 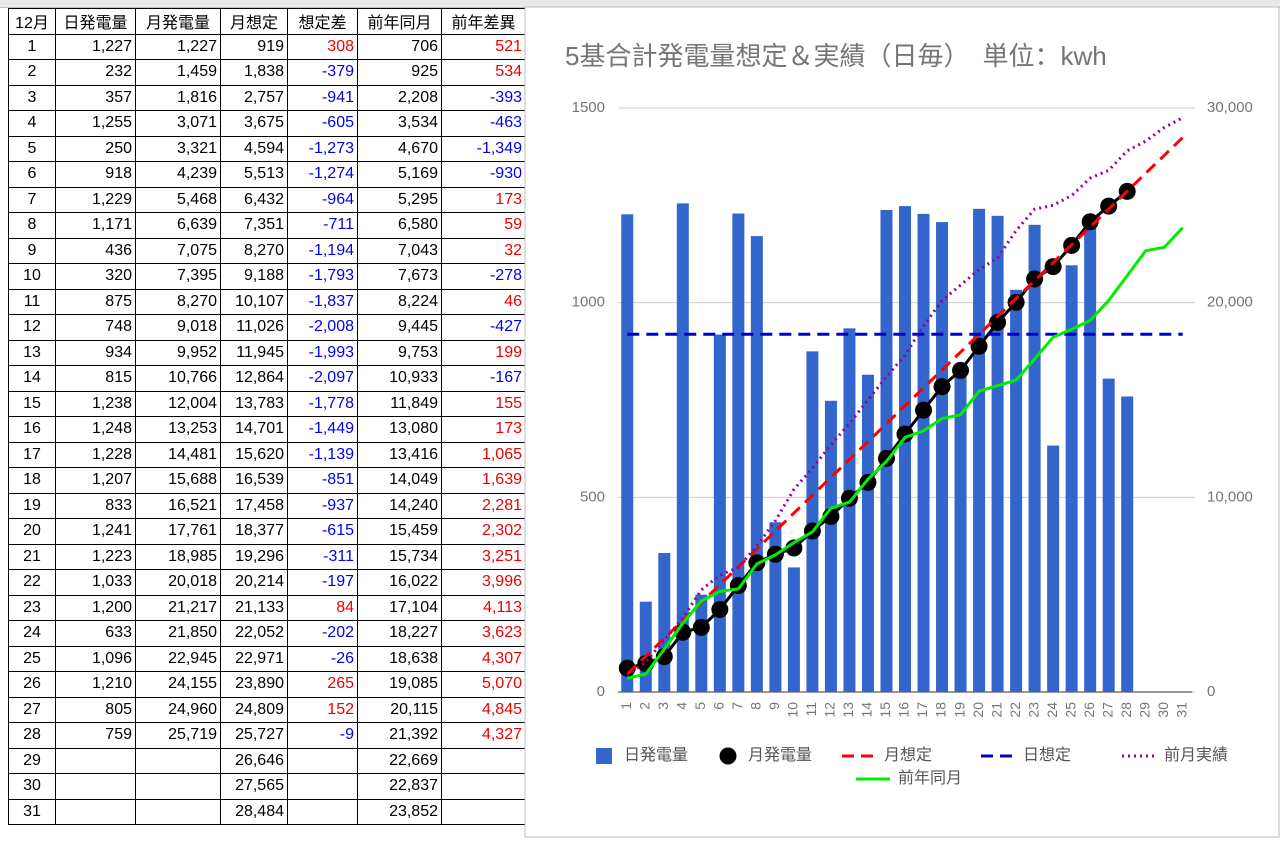 I want to click on table-cell: 4,594, so click(x=254, y=148).